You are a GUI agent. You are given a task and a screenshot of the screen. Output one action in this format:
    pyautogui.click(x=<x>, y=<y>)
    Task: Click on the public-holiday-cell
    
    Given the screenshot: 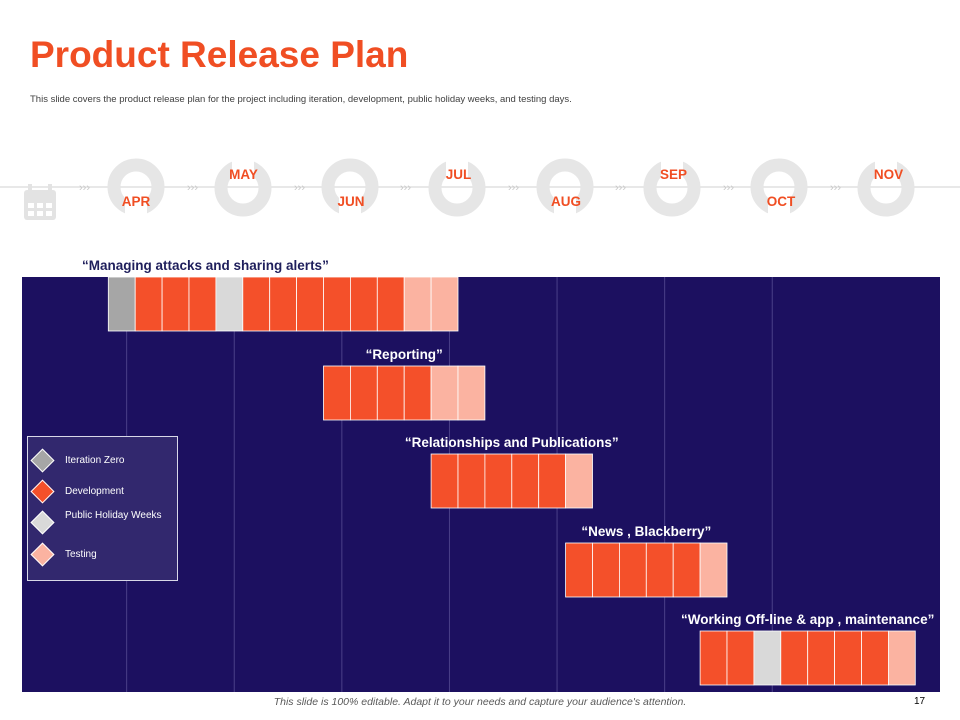 What is the action you would take?
    pyautogui.click(x=229, y=304)
    